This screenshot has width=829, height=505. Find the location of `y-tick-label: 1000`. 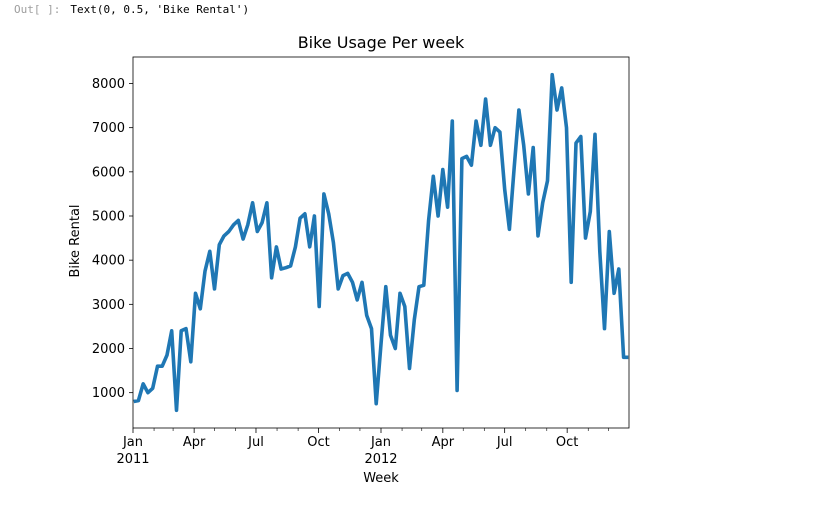

y-tick-label: 1000 is located at coordinates (108, 393).